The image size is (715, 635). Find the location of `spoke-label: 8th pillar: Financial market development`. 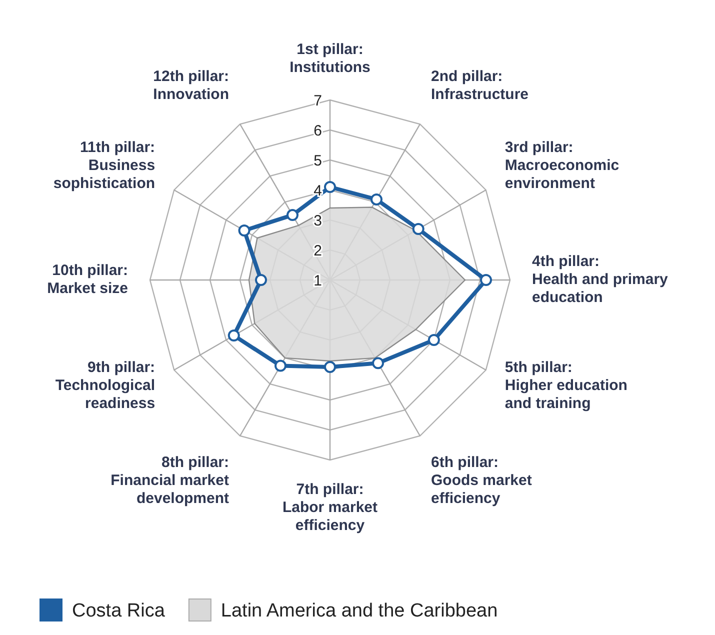

spoke-label: 8th pillar: Financial market development is located at coordinates (169, 480).